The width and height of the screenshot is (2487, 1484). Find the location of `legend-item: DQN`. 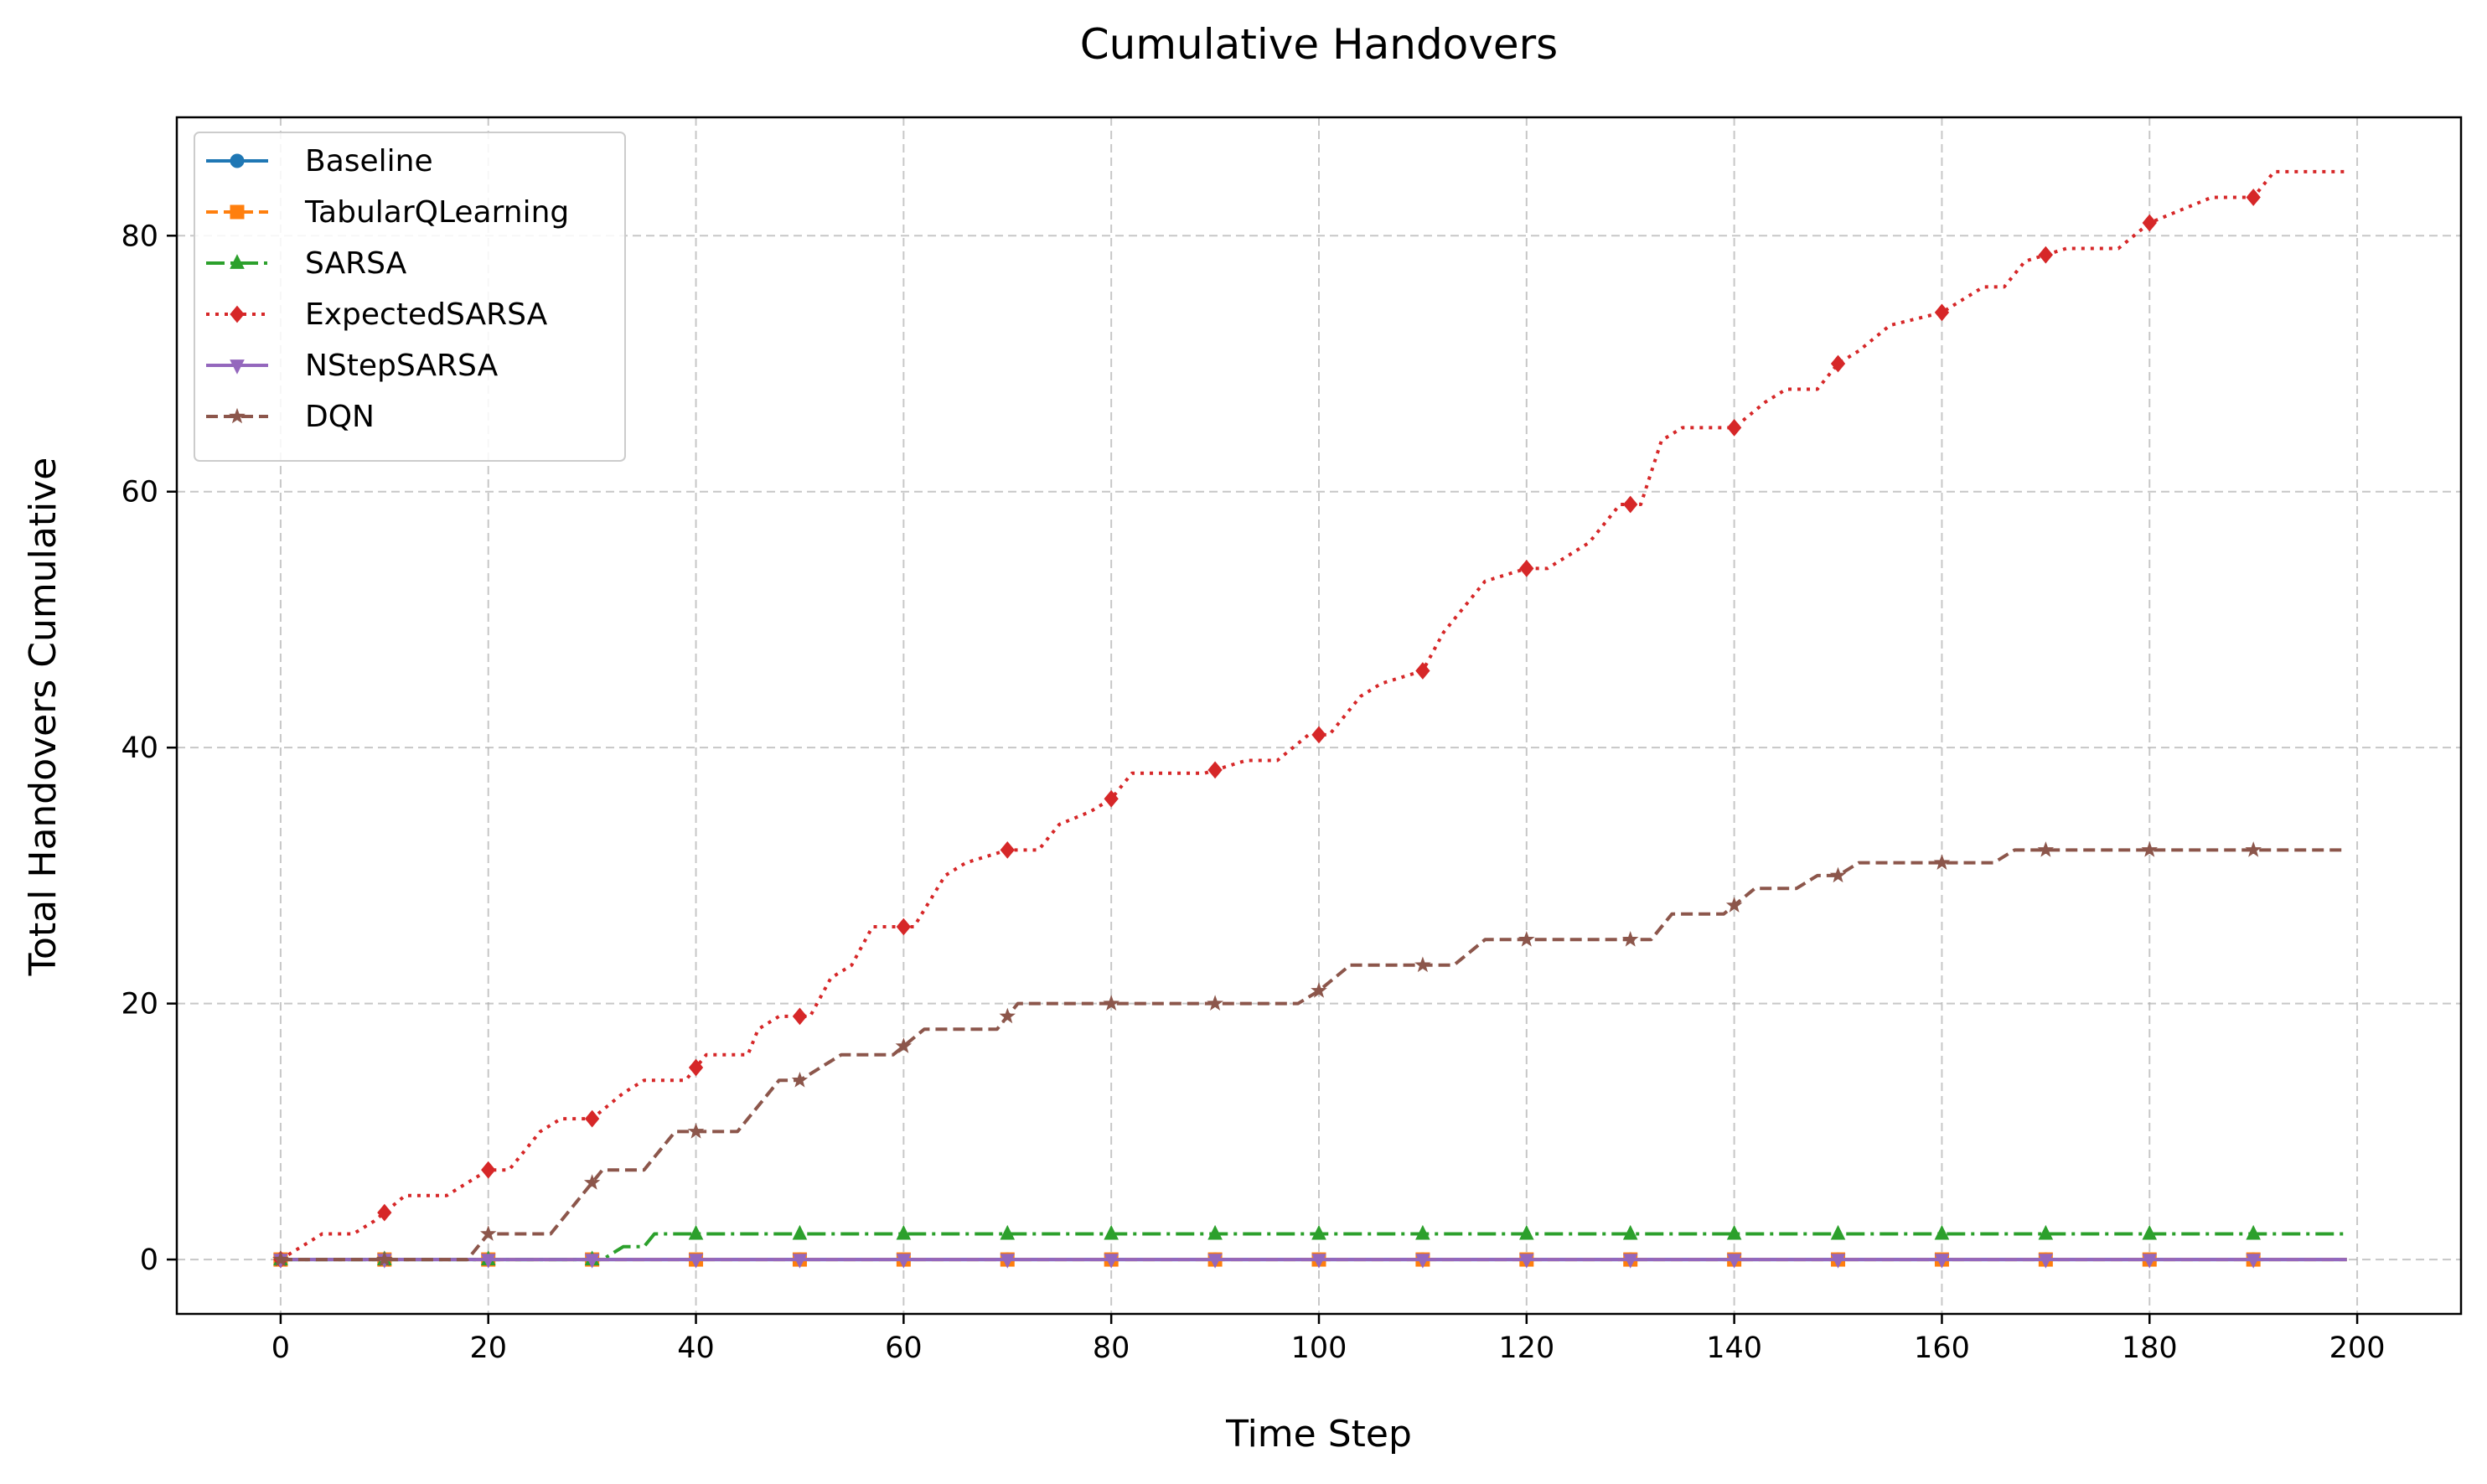

legend-item: DQN is located at coordinates (290, 417).